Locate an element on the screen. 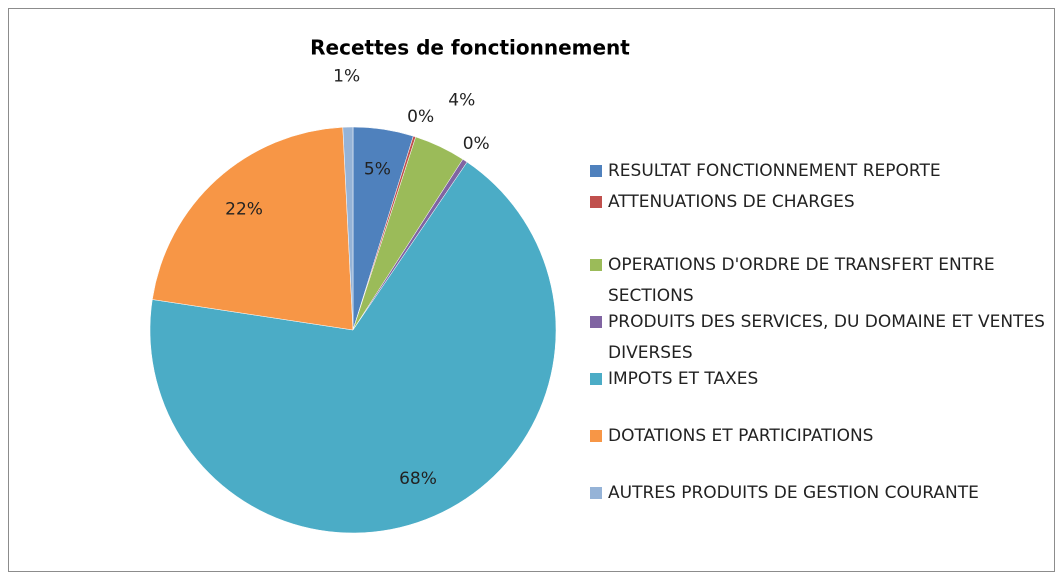 This screenshot has width=1064, height=579. legend-item: RESULTAT FONCTIONNEMENT REPORTE is located at coordinates (825, 171).